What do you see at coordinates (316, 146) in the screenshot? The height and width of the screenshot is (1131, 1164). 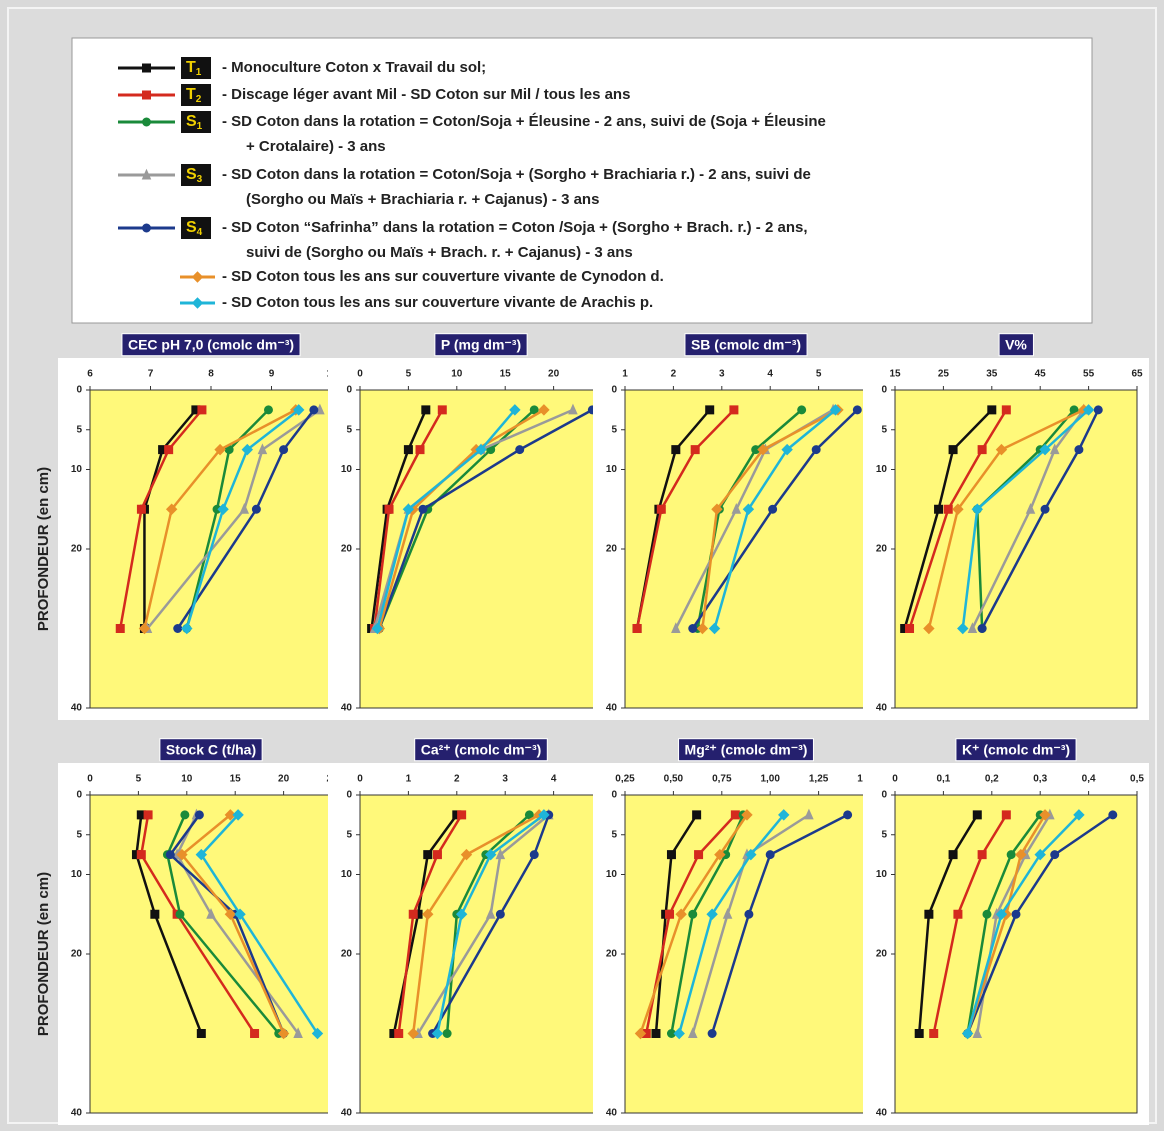 I see `legend-text: + Crotalaire) - 3 ans` at bounding box center [316, 146].